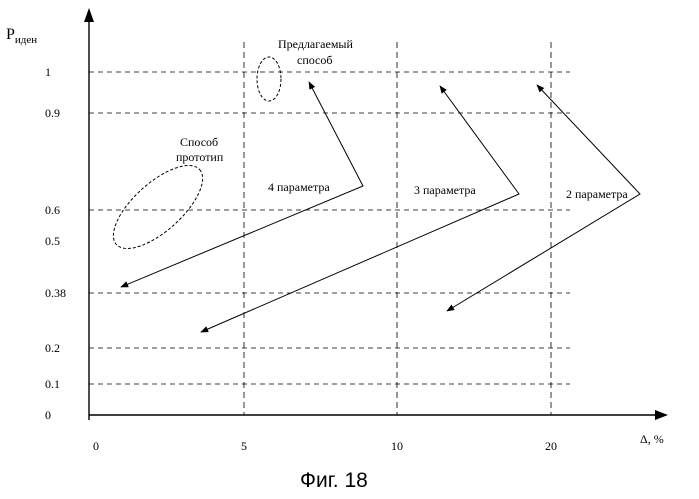  I want to click on y-tick-label-4: 0.5, so click(52, 241).